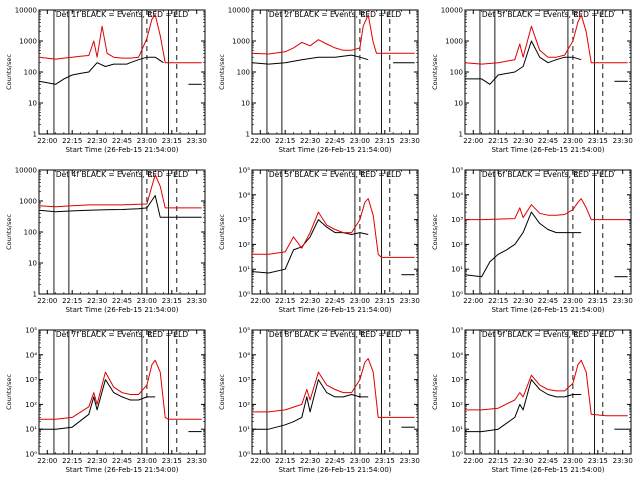 The height and width of the screenshot is (480, 640). What do you see at coordinates (548, 334) in the screenshot?
I see `chart-title: Det 9f BLACK = Events, RED = LLD` at bounding box center [548, 334].